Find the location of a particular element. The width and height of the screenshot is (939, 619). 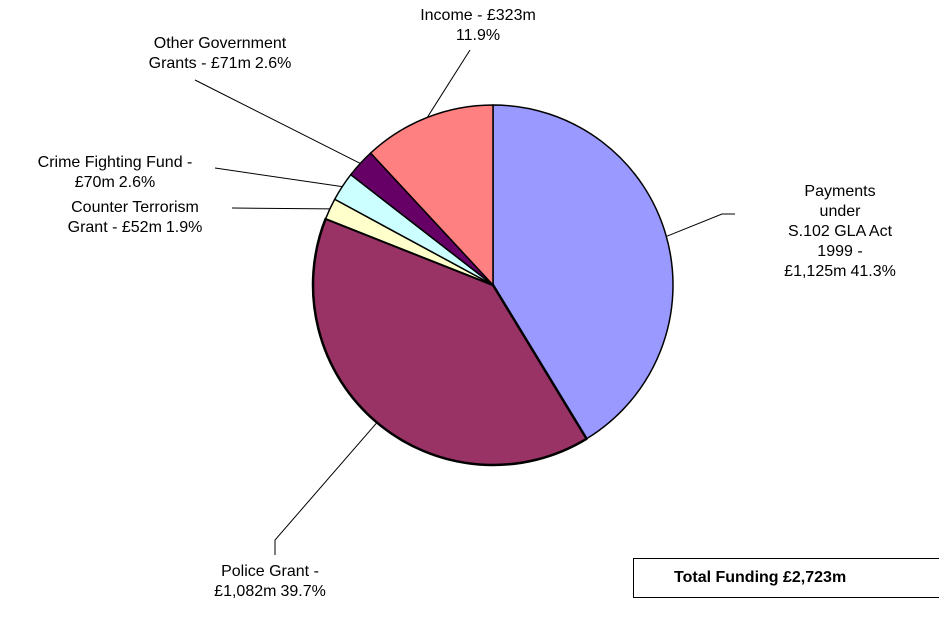

category-label: Crime Fighting Fund - £70m is located at coordinates (115, 172).